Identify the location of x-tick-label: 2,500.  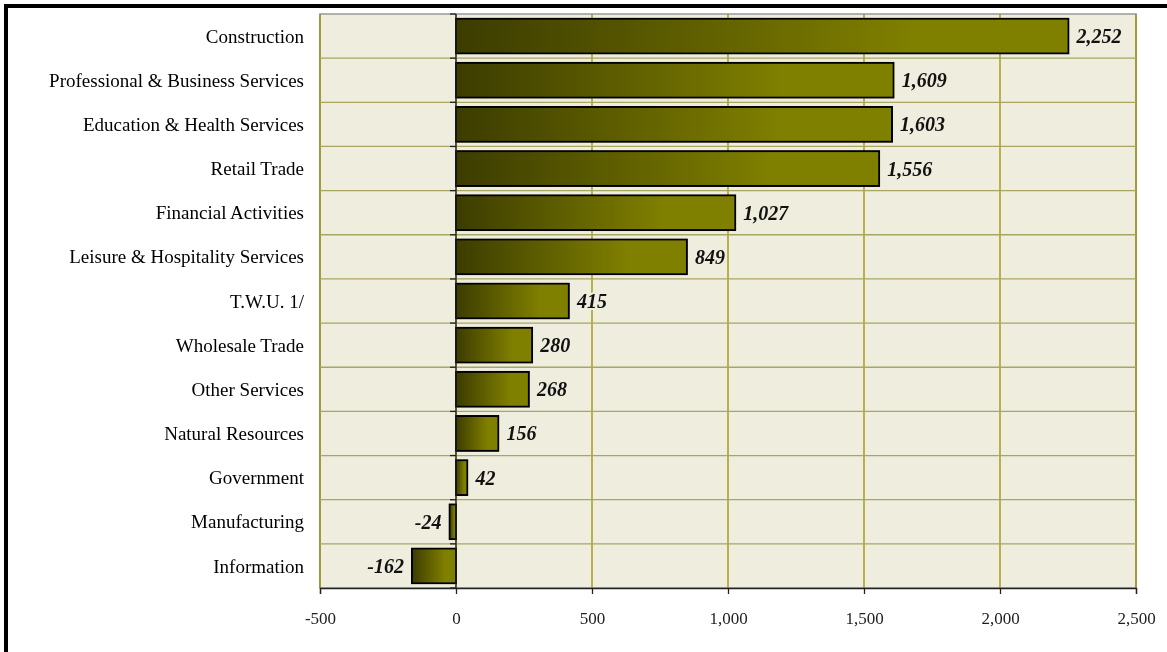
(1136, 619).